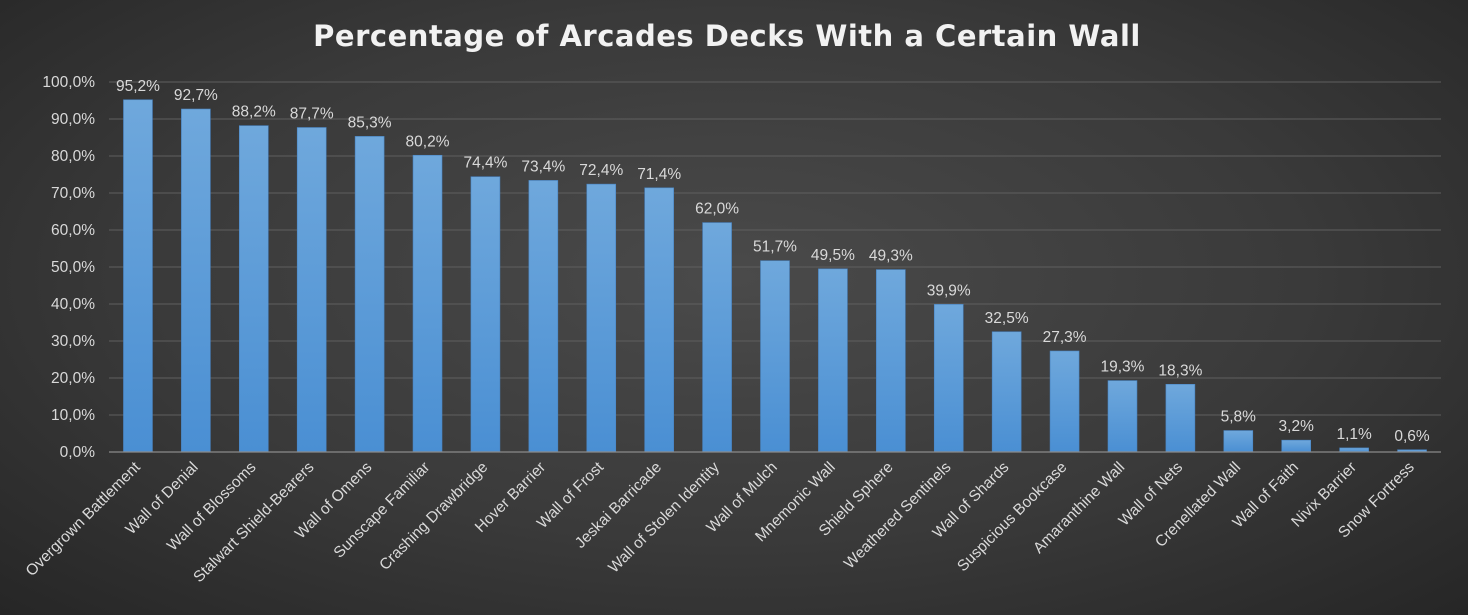 The height and width of the screenshot is (615, 1468). I want to click on data-label: 87,7%, so click(312, 114).